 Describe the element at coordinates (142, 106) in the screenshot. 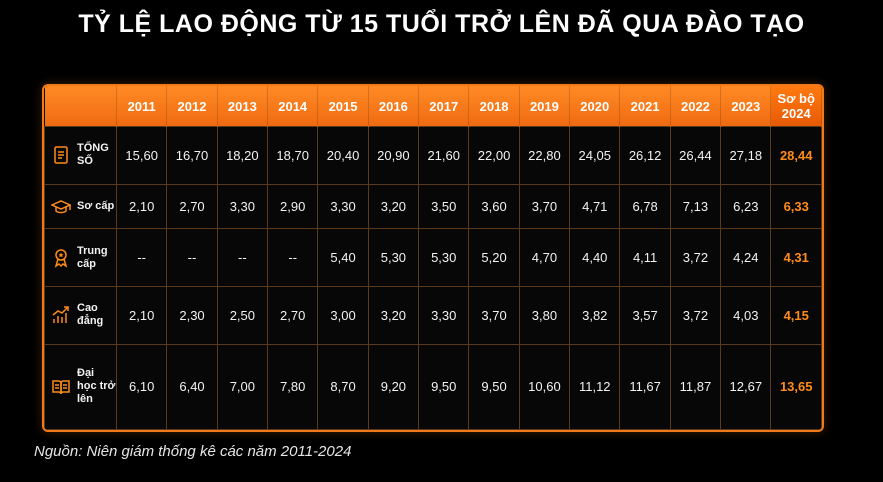

I see `column-header: 2011` at that location.